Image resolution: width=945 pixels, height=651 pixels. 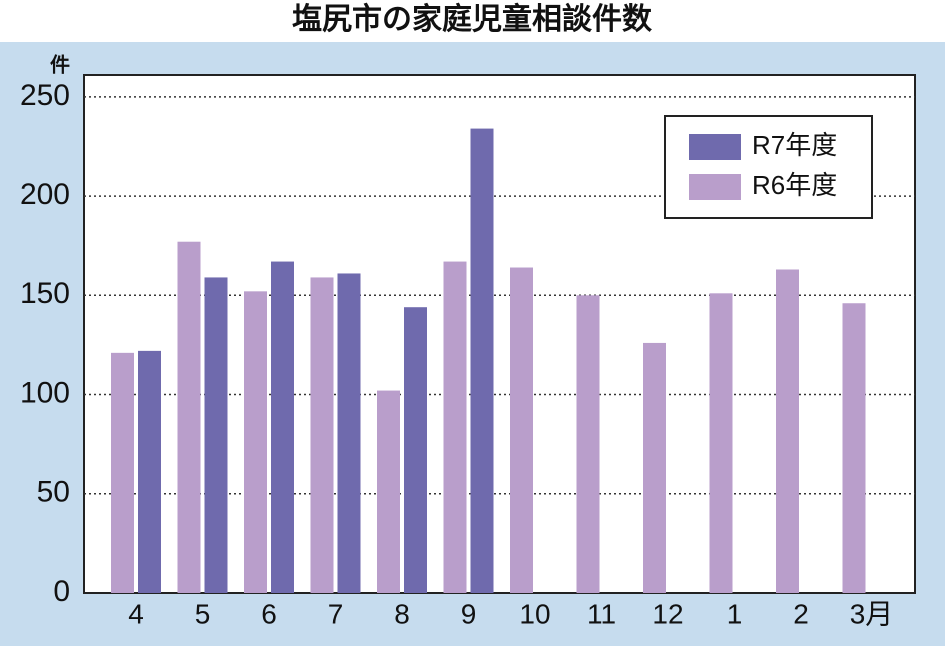 I want to click on y-unit: 件, so click(x=60, y=64).